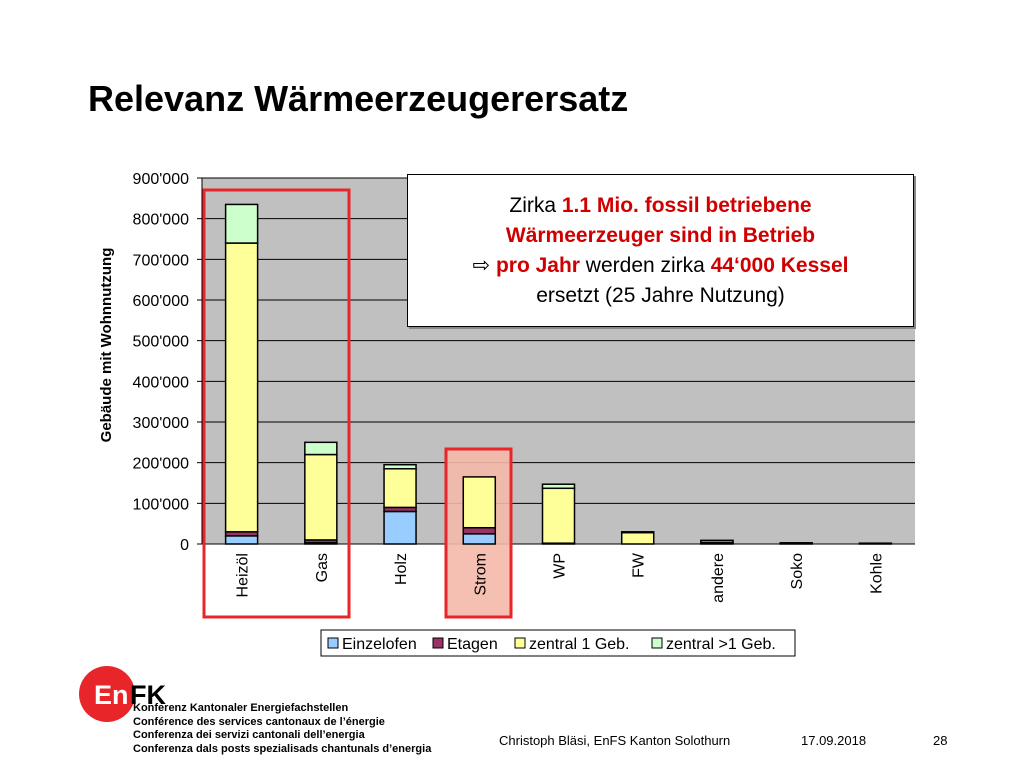 Image resolution: width=1024 pixels, height=768 pixels. Describe the element at coordinates (161, 342) in the screenshot. I see `y-tick-label: 500'000` at that location.